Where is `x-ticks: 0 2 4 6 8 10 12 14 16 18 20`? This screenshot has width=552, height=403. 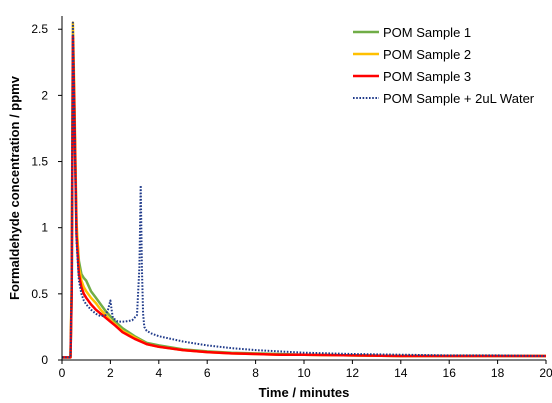
x-ticks: 0 2 4 6 8 10 12 14 16 18 20 is located at coordinates (305, 370).